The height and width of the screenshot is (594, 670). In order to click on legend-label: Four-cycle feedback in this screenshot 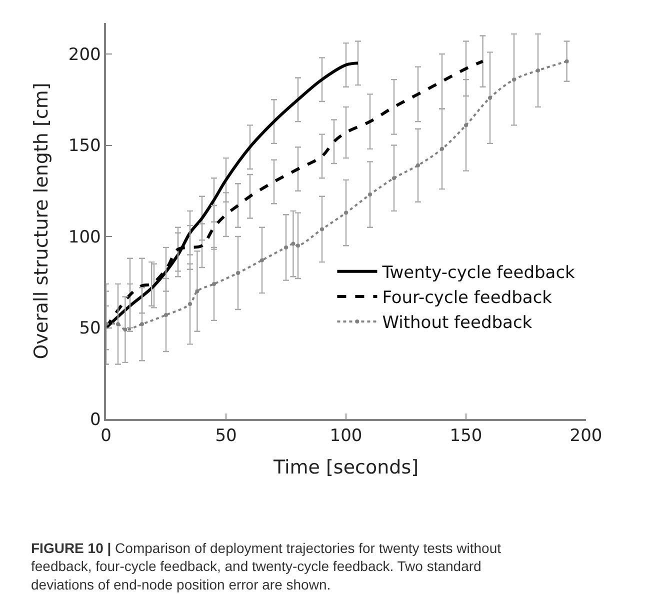, I will do `click(467, 298)`.